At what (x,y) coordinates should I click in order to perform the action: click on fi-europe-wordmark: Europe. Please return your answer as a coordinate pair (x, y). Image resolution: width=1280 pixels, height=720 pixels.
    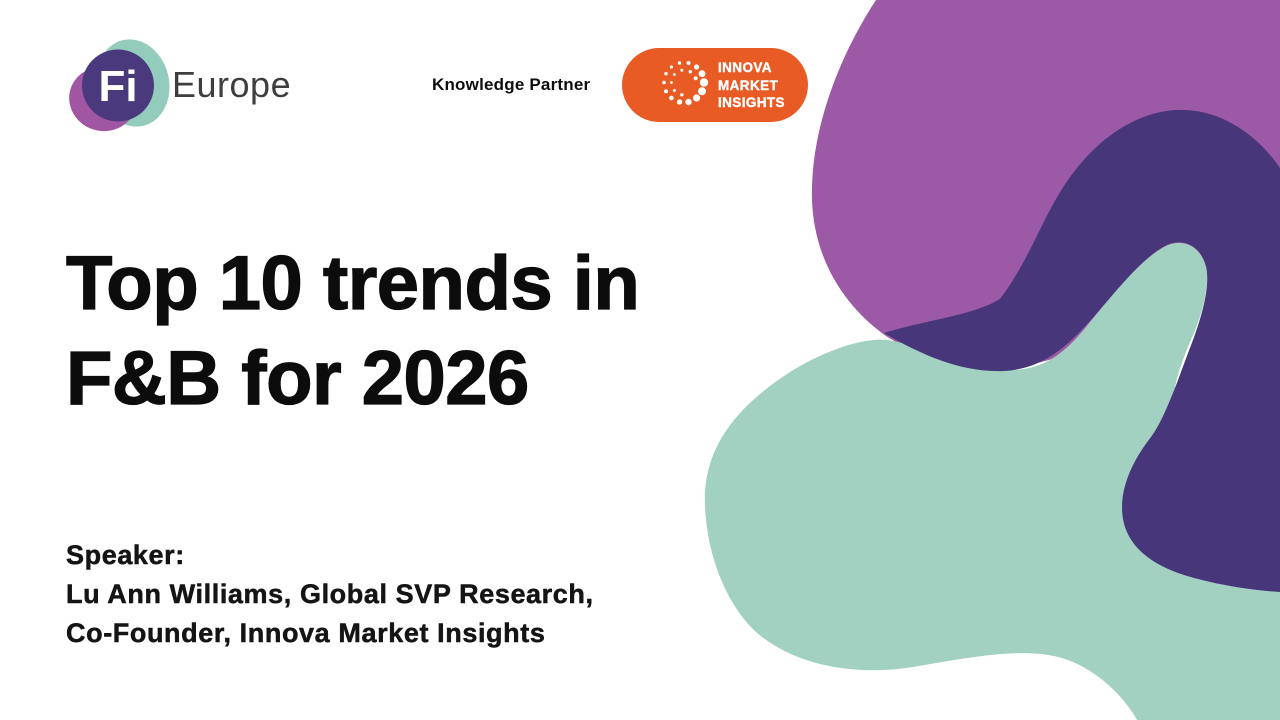
    Looking at the image, I should click on (232, 84).